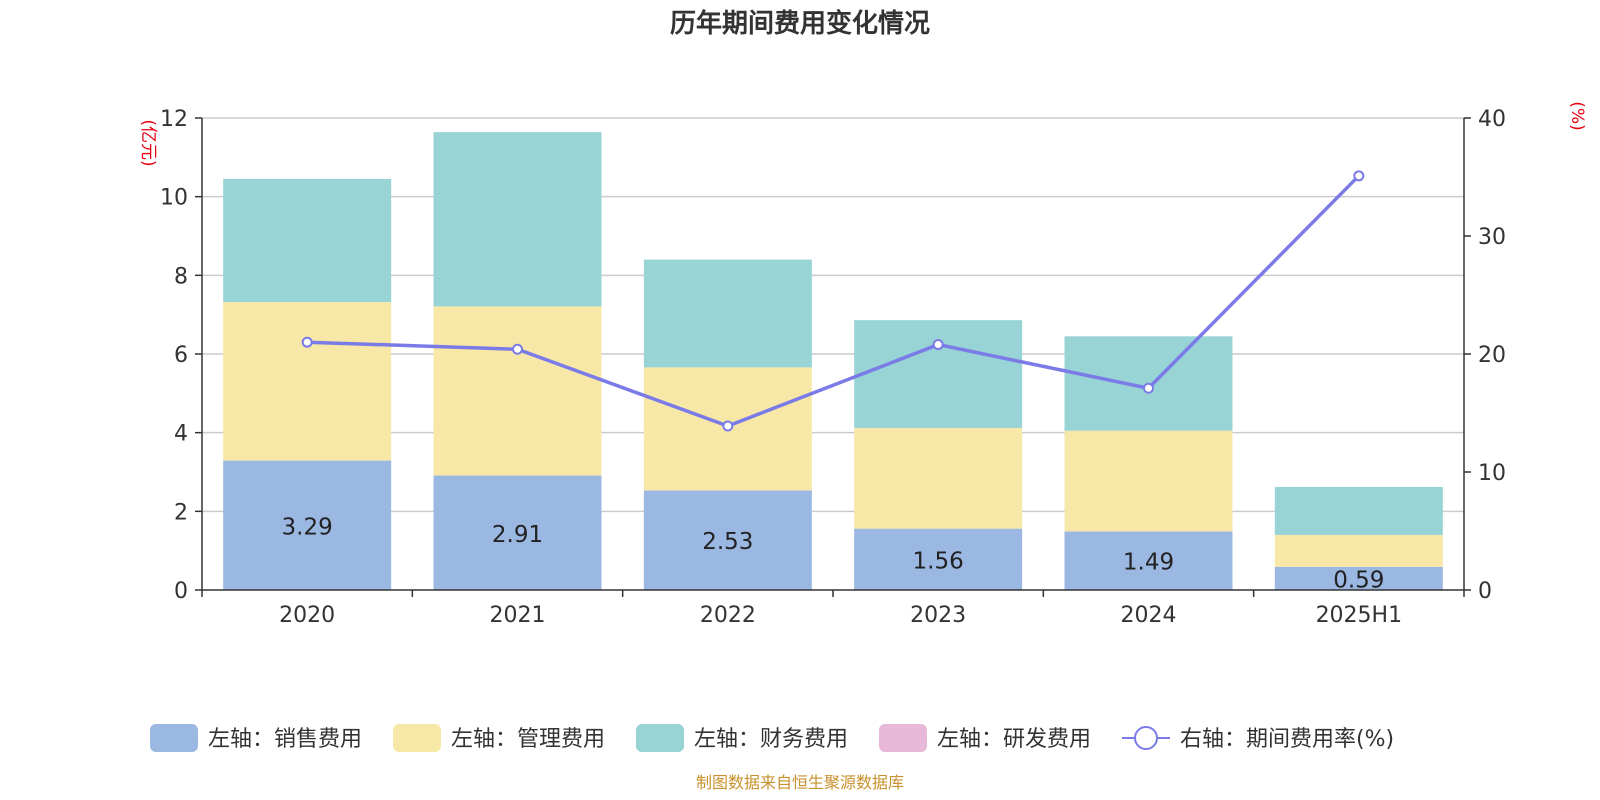 The image size is (1600, 800). I want to click on legend-marker, so click(1146, 738).